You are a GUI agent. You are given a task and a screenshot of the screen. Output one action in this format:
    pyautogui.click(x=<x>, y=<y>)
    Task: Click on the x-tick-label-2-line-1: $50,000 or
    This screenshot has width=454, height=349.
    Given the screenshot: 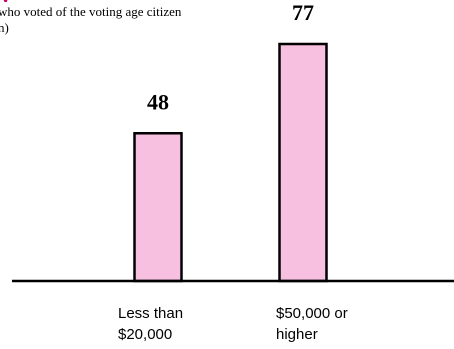 What is the action you would take?
    pyautogui.click(x=312, y=313)
    